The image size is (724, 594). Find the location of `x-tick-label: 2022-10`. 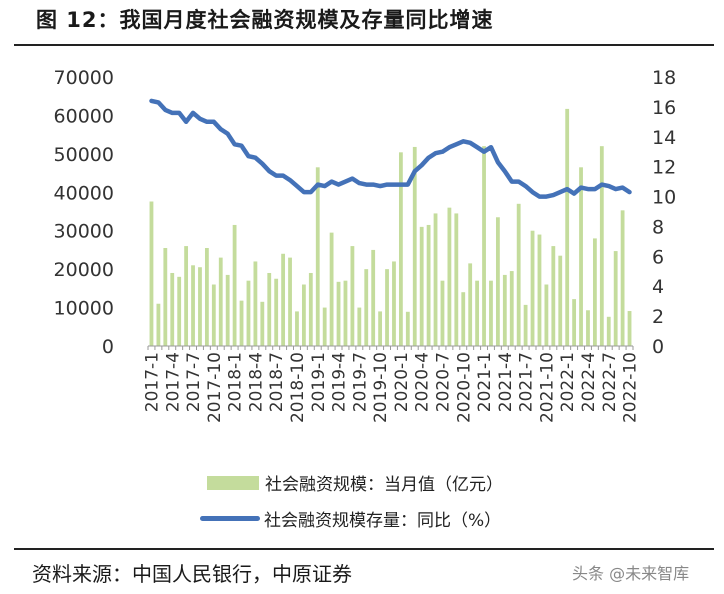

x-tick-label: 2022-10 is located at coordinates (631, 387).